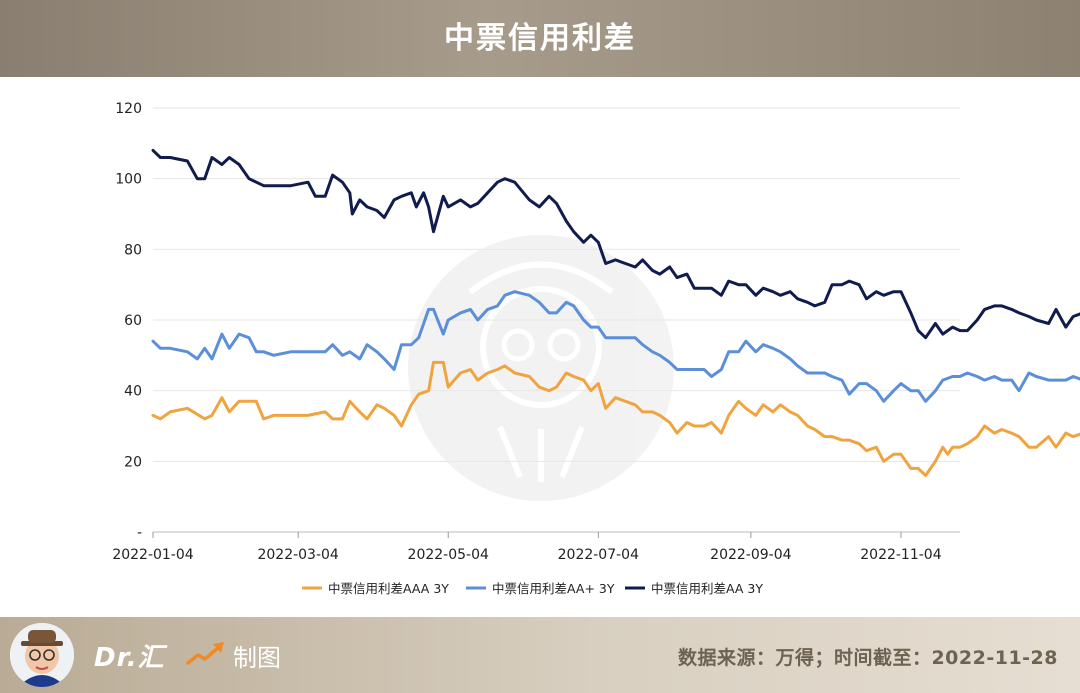 This screenshot has height=693, width=1080. What do you see at coordinates (598, 555) in the screenshot?
I see `x-tick-label: 2022-07-04` at bounding box center [598, 555].